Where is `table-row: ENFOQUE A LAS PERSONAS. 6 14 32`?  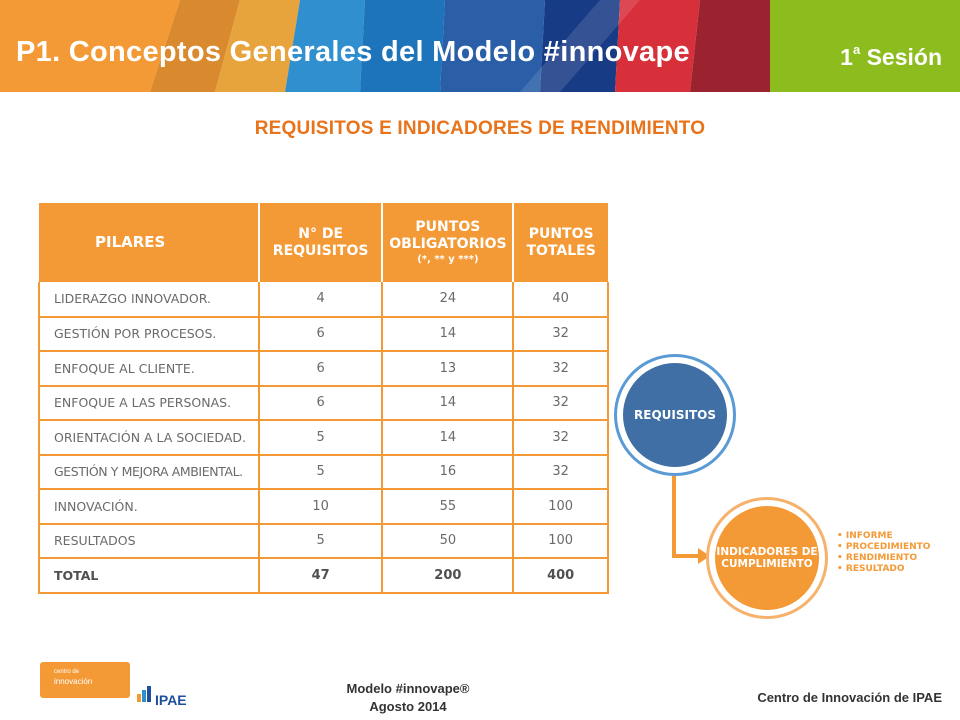 table-row: ENFOQUE A LAS PERSONAS. 6 14 32 is located at coordinates (323, 403).